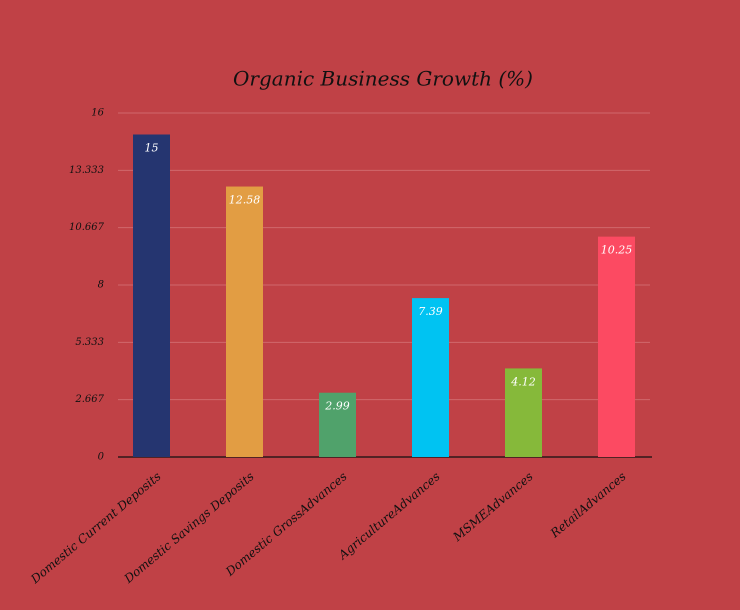  Describe the element at coordinates (101, 285) in the screenshot. I see `y-tick-label: 8` at that location.